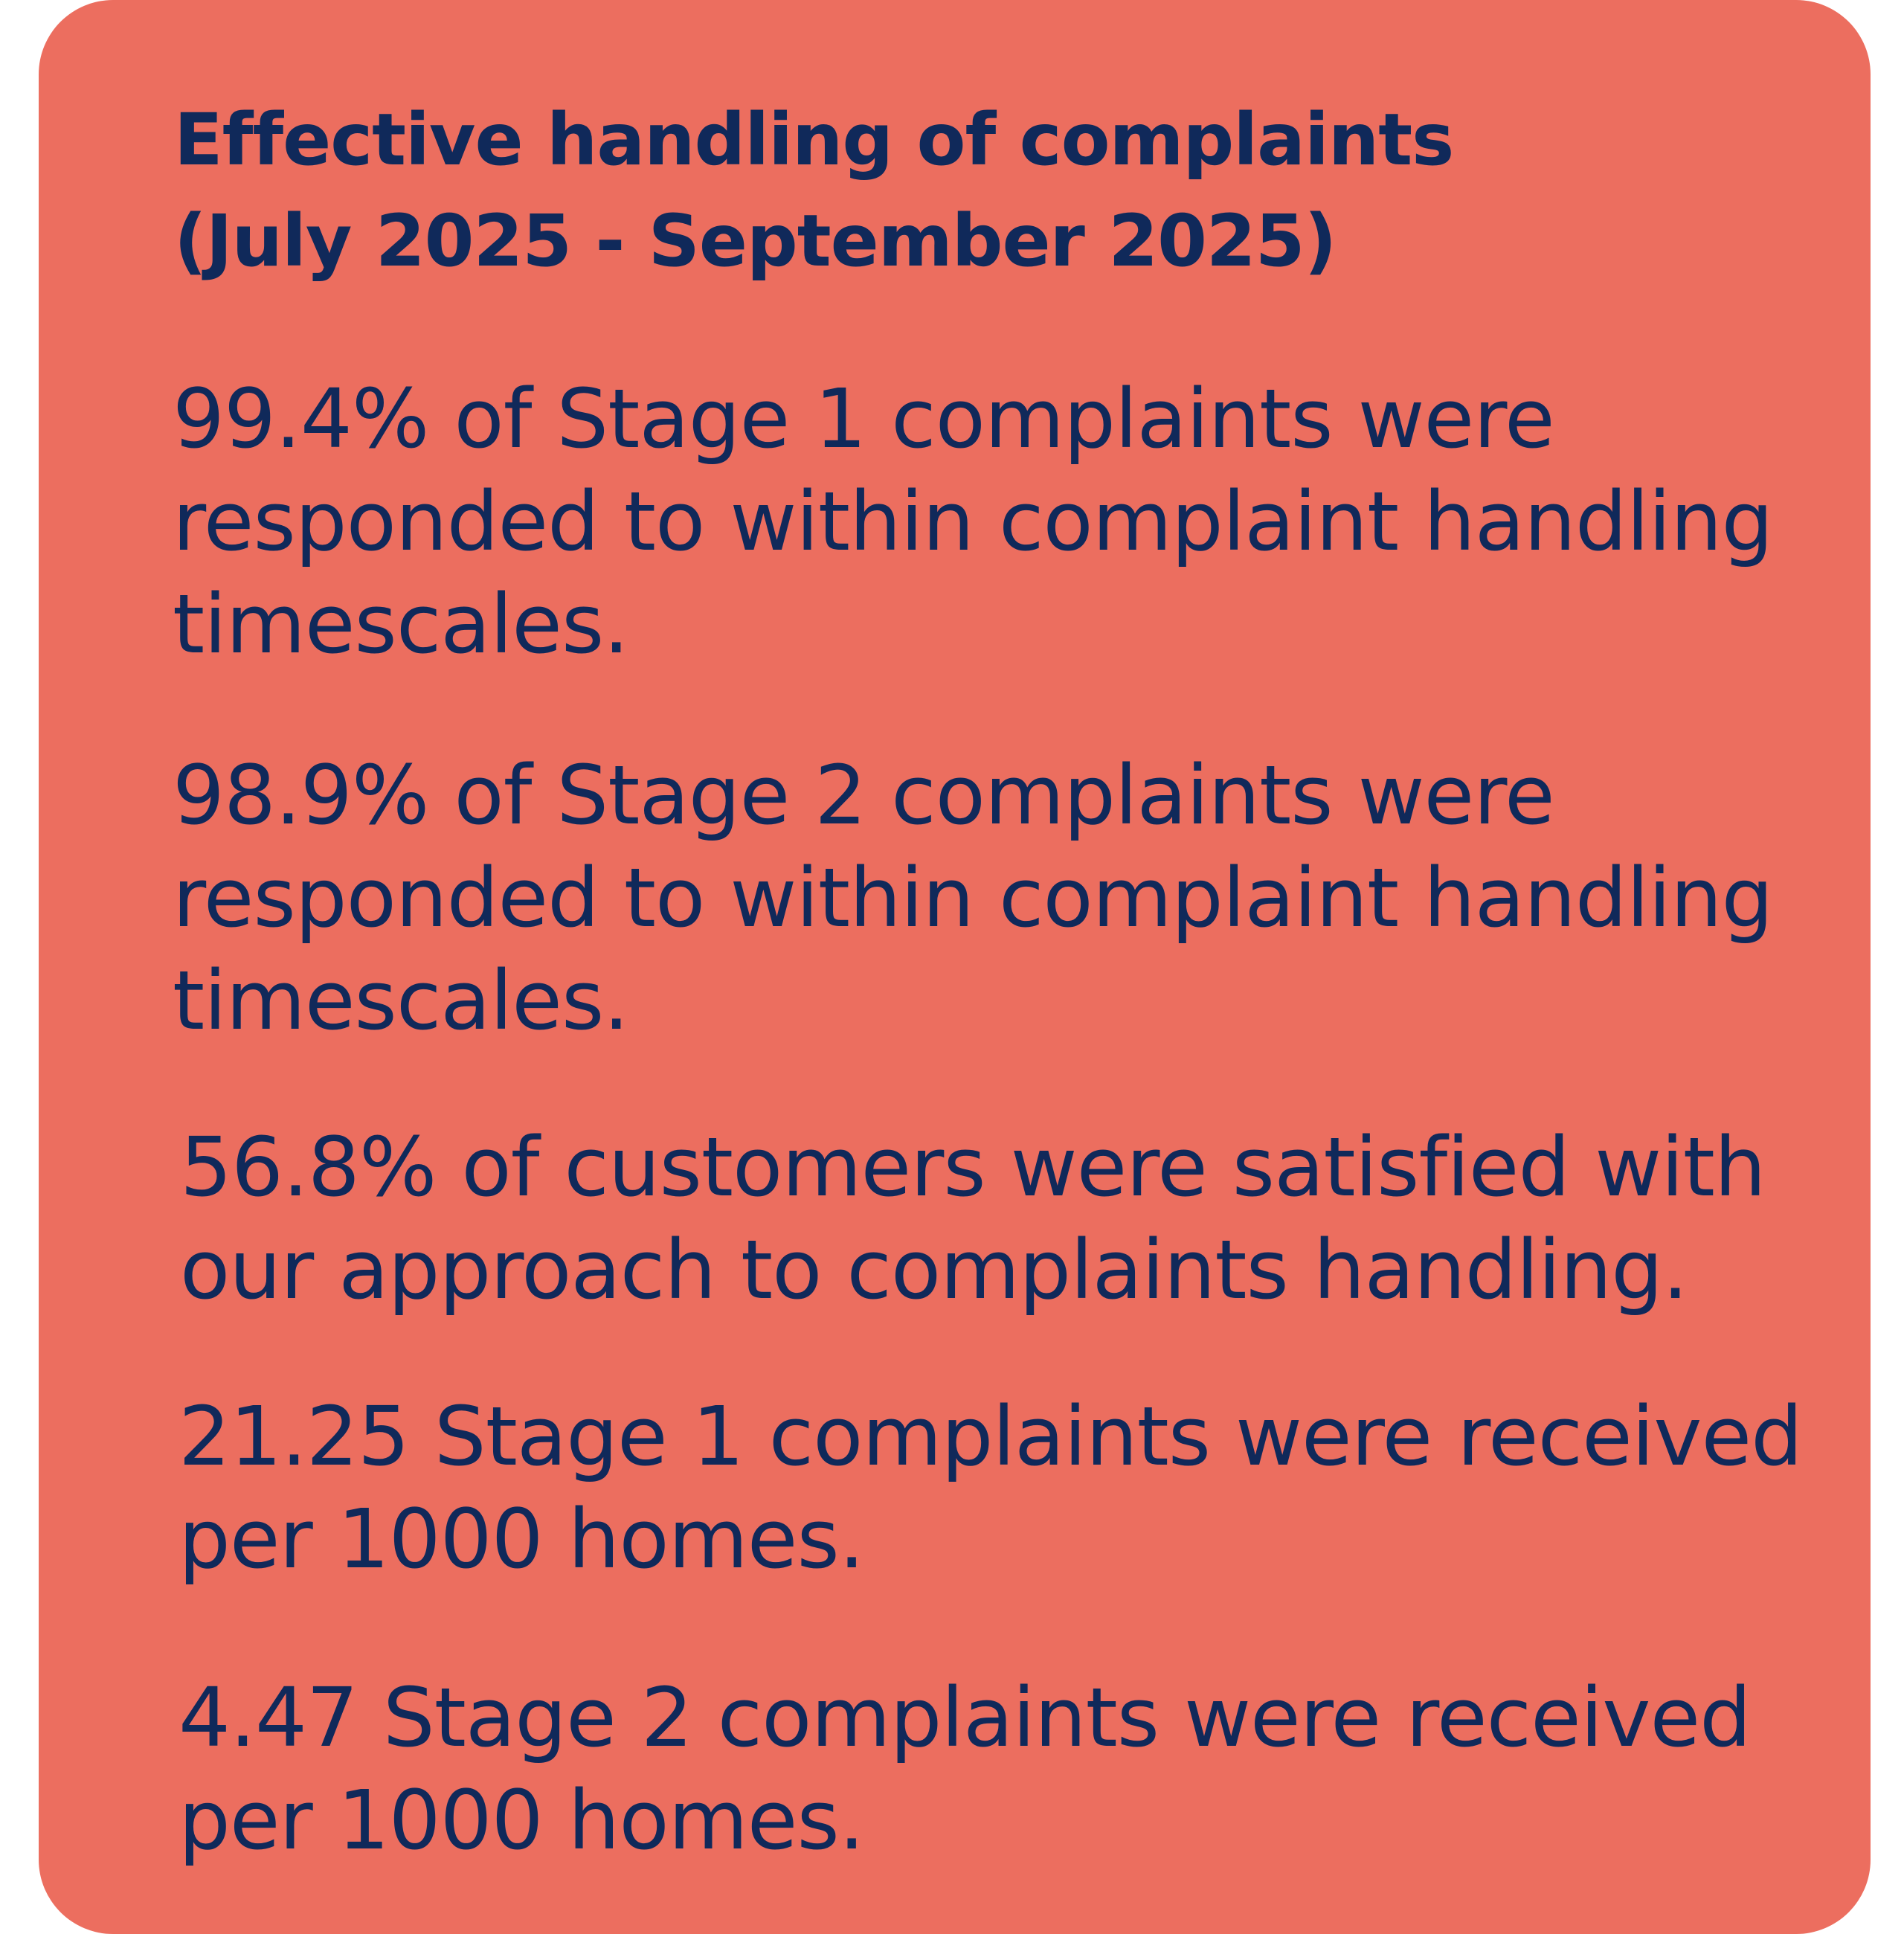 This screenshot has width=1904, height=1934. I want to click on card-subtitle-period: (July 2025 - September 2025), so click(756, 241).